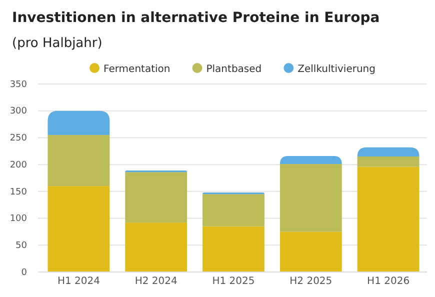  I want to click on y-tick-label: 0, so click(24, 273).